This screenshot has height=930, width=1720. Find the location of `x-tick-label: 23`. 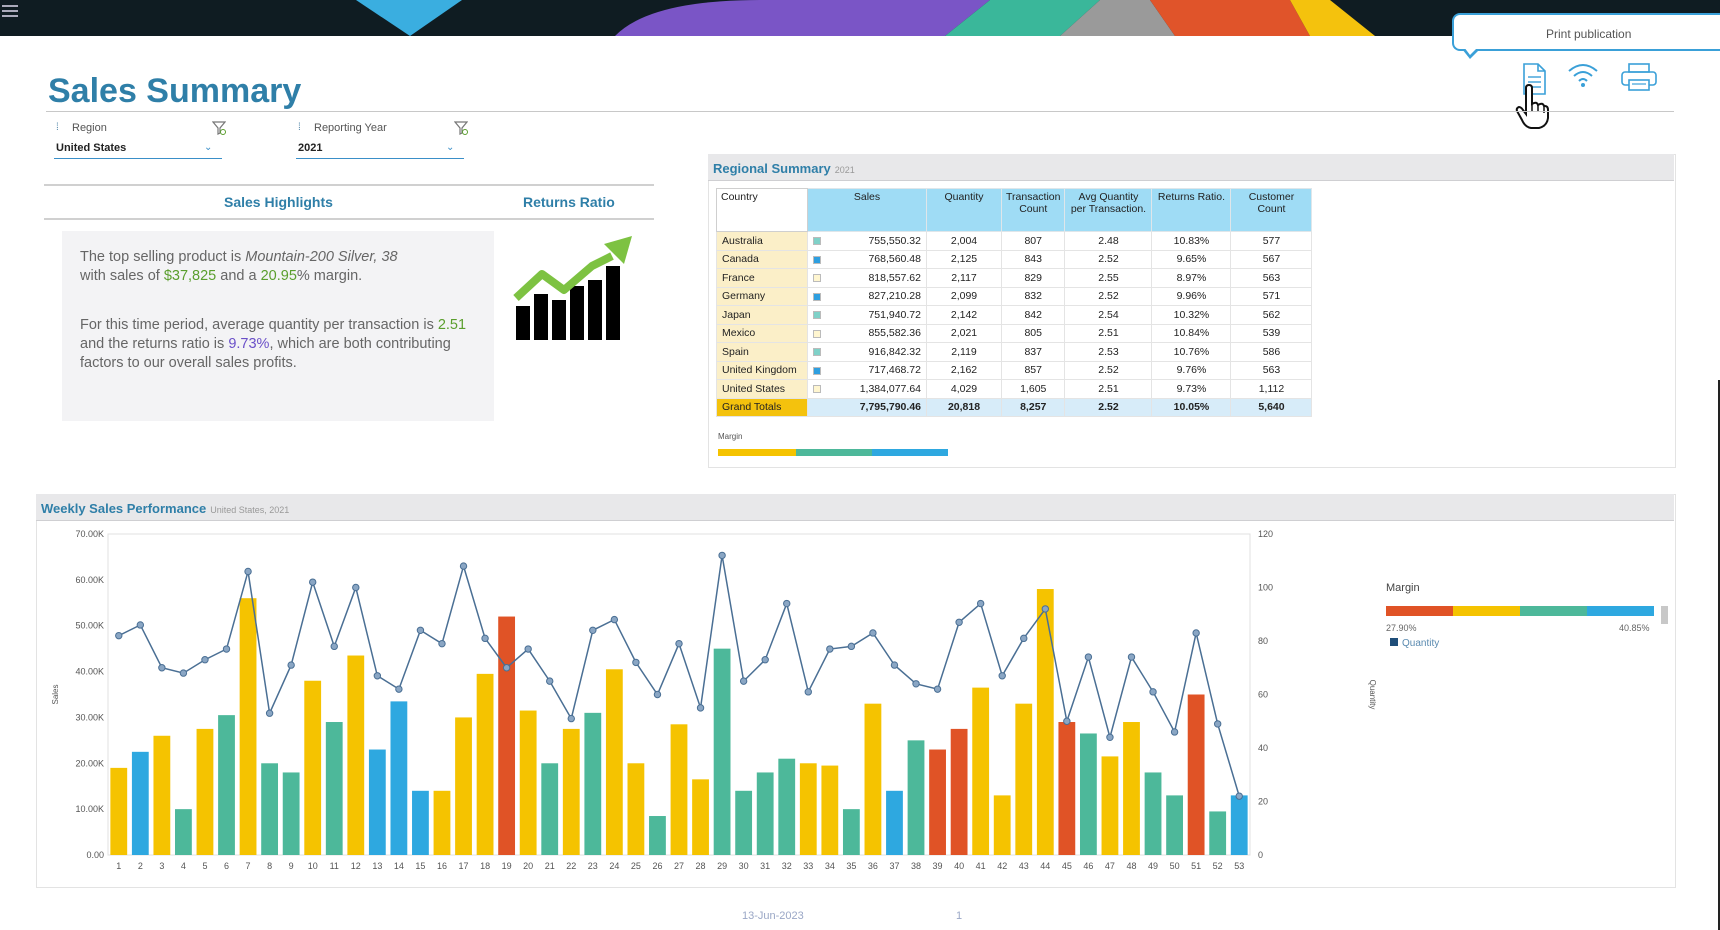

x-tick-label: 23 is located at coordinates (593, 866).